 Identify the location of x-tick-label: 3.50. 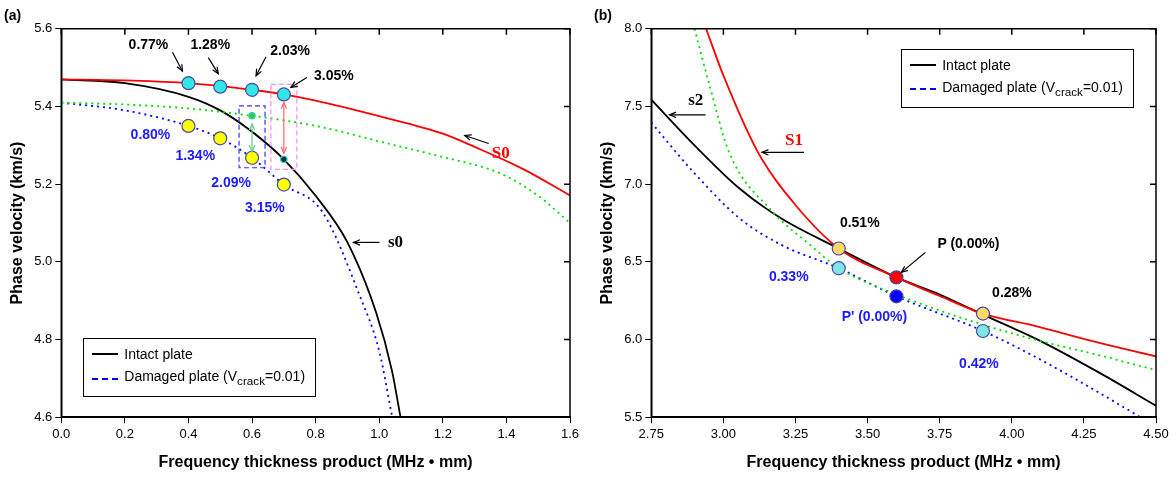
(867, 433).